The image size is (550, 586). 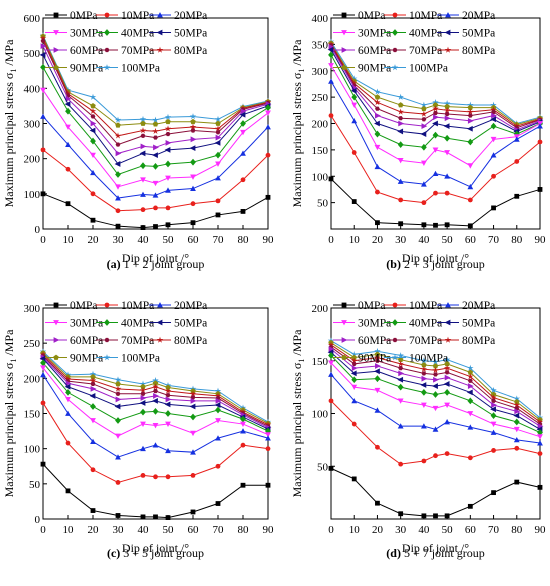 I want to click on y-tick-label: 300, so click(x=32, y=309).